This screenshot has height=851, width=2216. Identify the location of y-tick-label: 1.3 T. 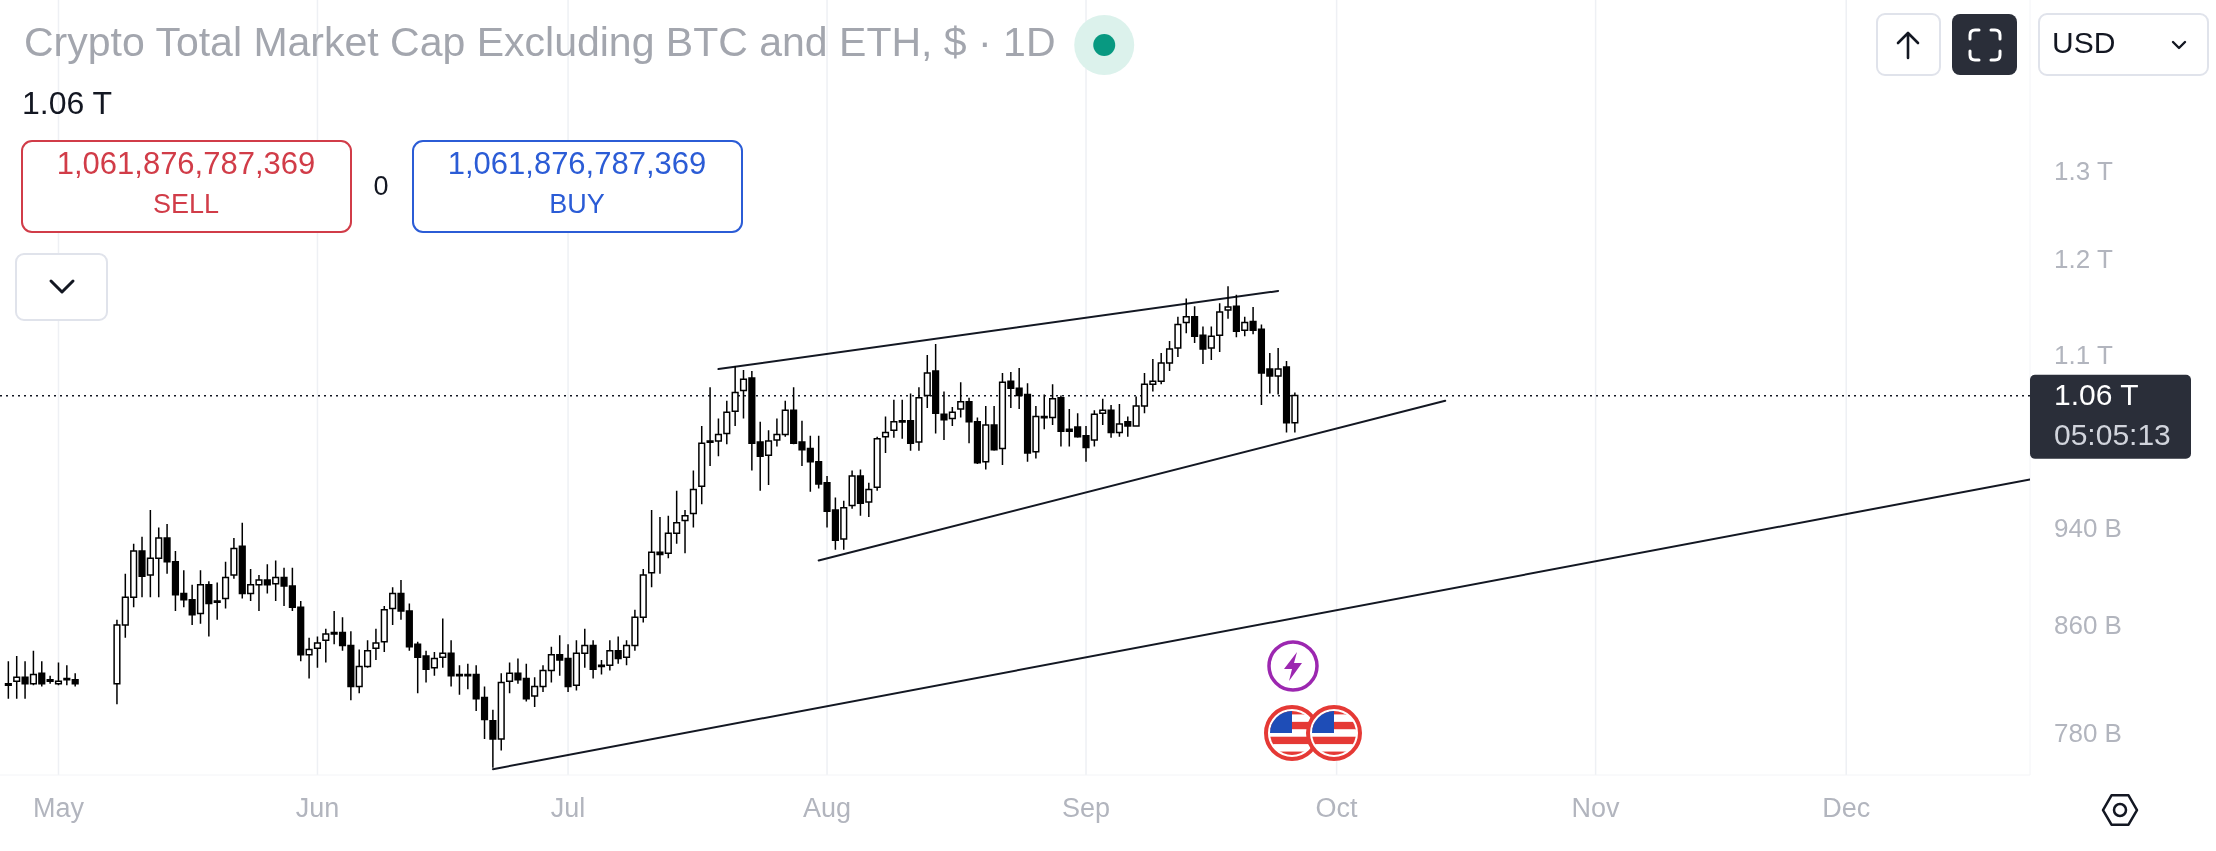
(2083, 171).